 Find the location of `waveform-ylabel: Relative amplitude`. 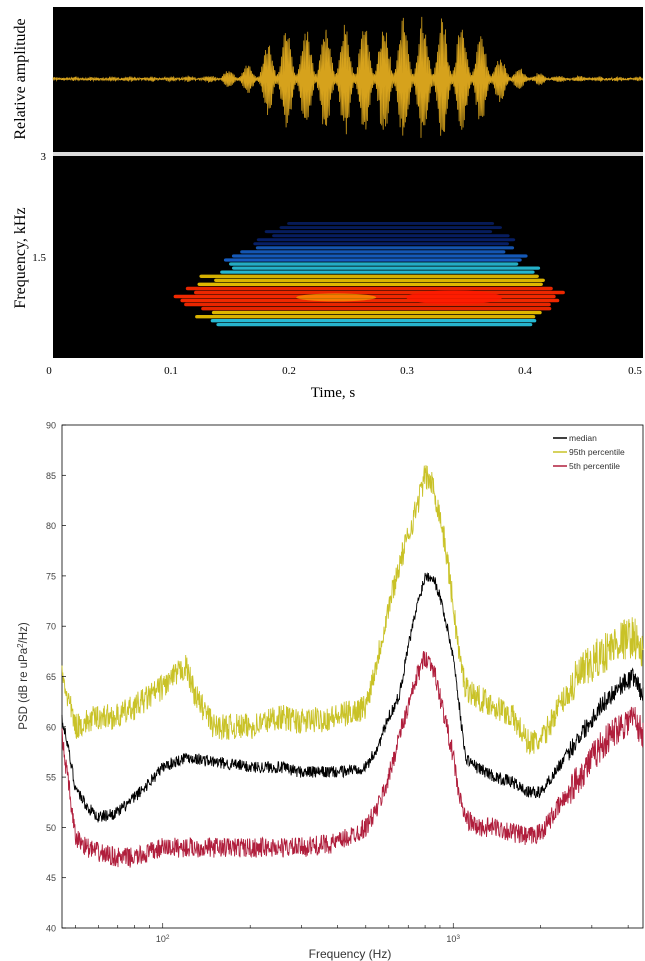

waveform-ylabel: Relative amplitude is located at coordinates (20, 78).